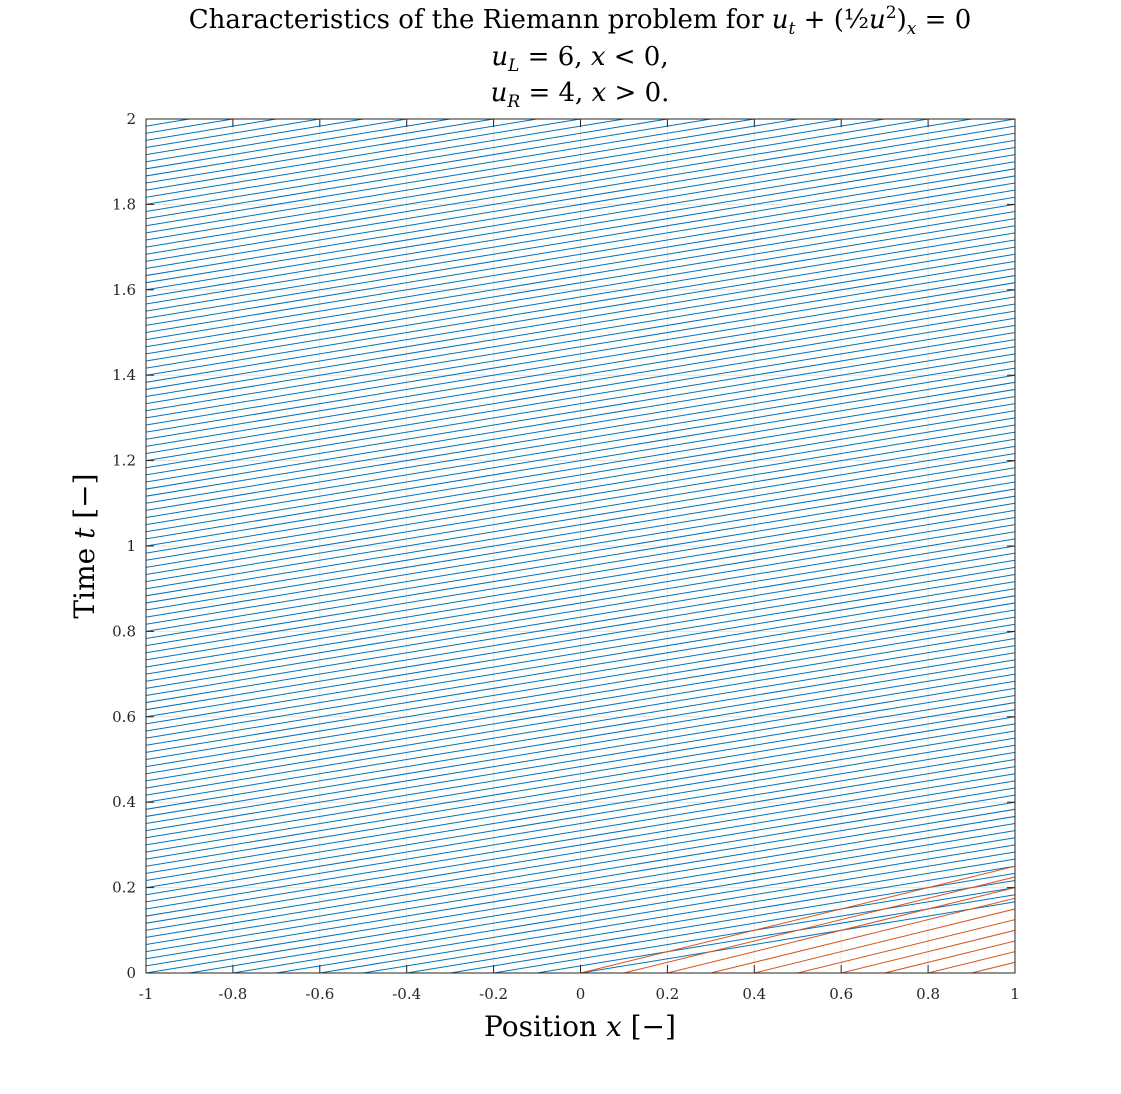 Image resolution: width=1121 pixels, height=1094 pixels. What do you see at coordinates (580, 1026) in the screenshot?
I see `x-axis-label: Position x [−]` at bounding box center [580, 1026].